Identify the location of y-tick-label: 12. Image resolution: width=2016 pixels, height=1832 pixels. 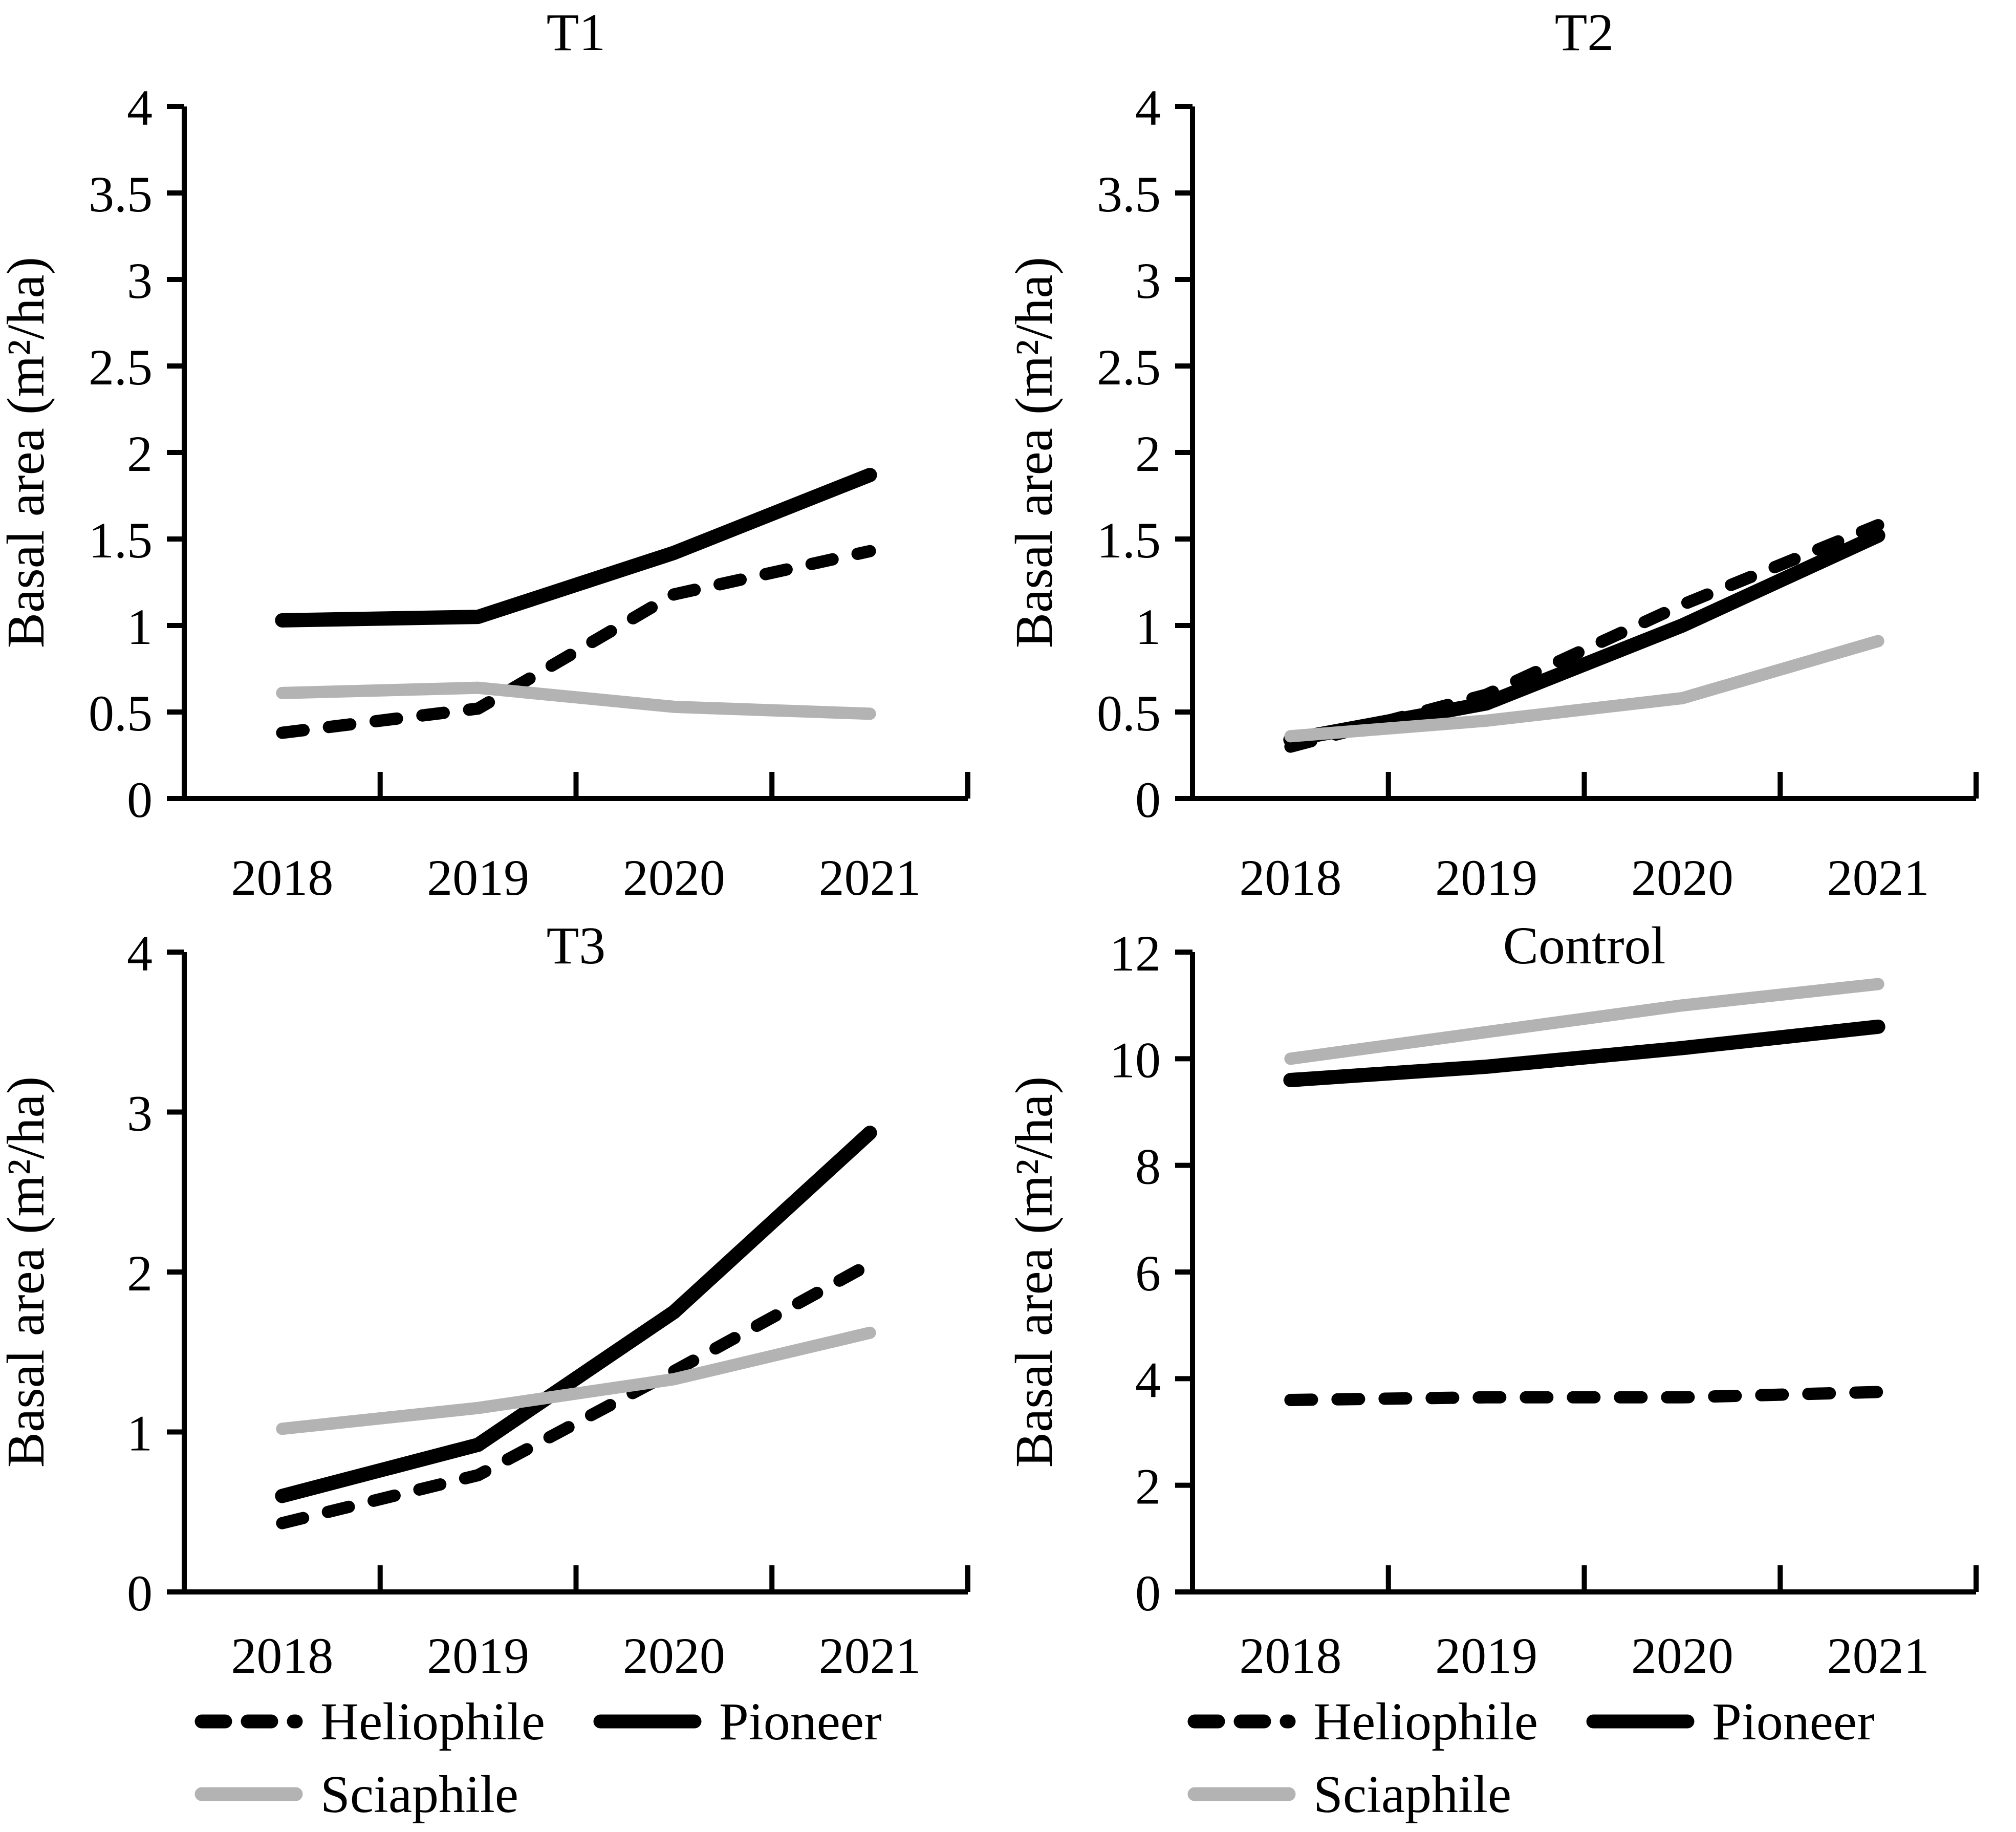
(1135, 953).